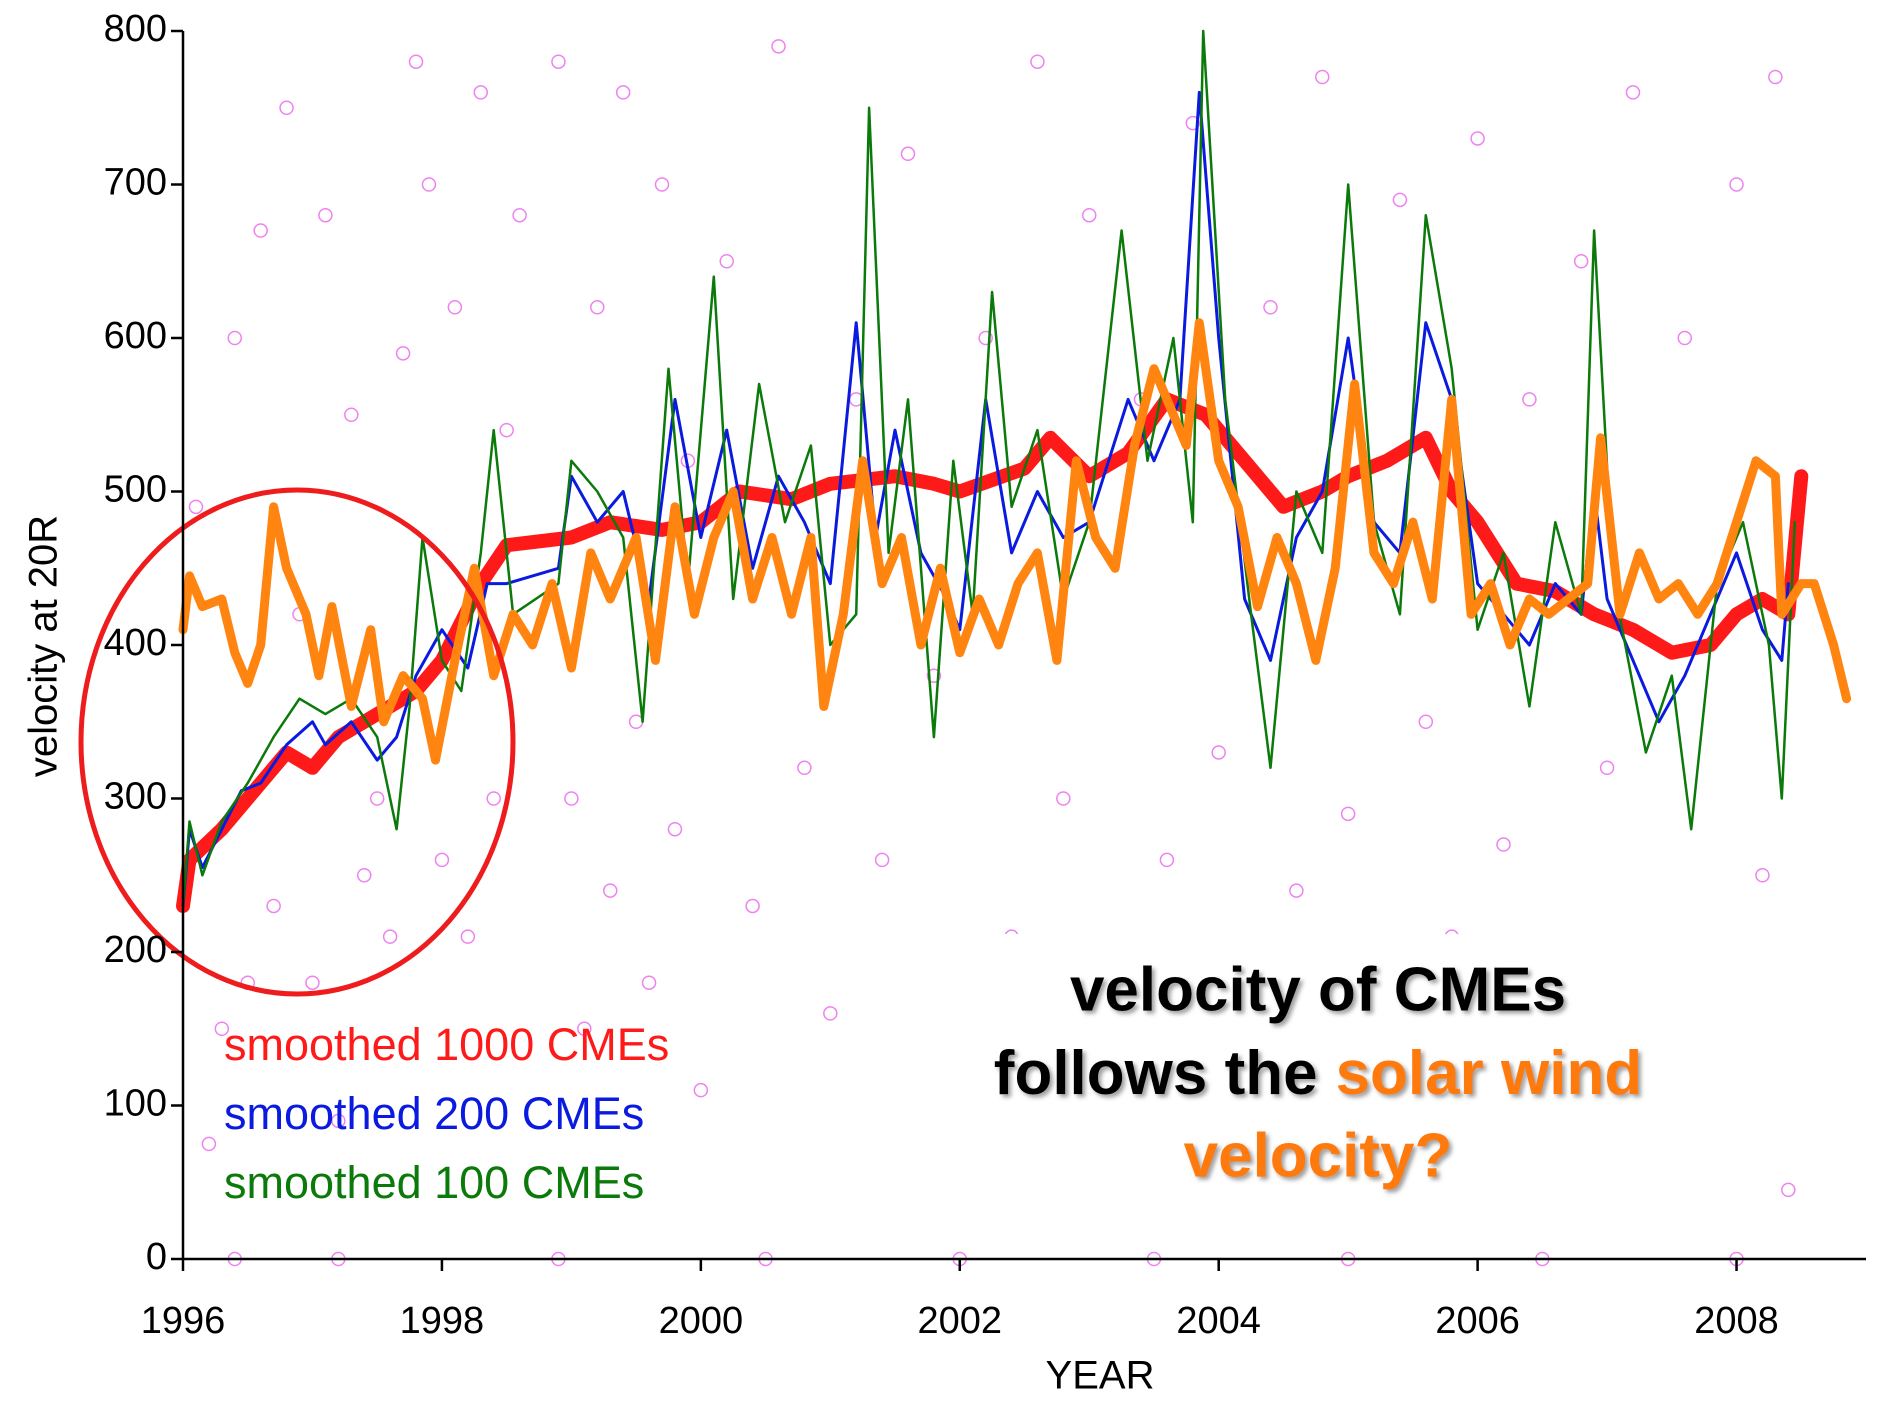 Image resolution: width=1878 pixels, height=1403 pixels. Describe the element at coordinates (434, 1182) in the screenshot. I see `legend-entry: smoothed 100 CMEs` at that location.